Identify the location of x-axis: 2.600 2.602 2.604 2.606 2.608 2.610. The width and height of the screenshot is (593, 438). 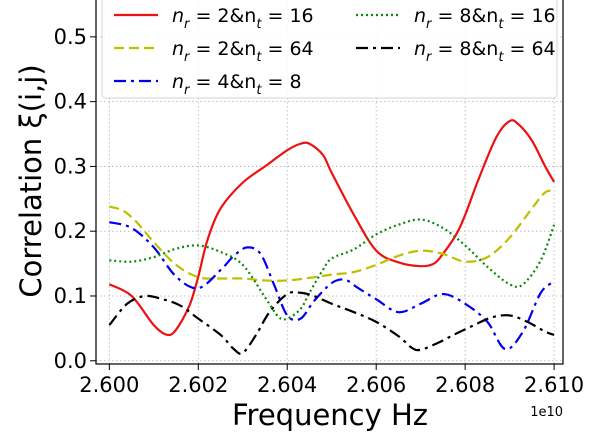
(331, 380).